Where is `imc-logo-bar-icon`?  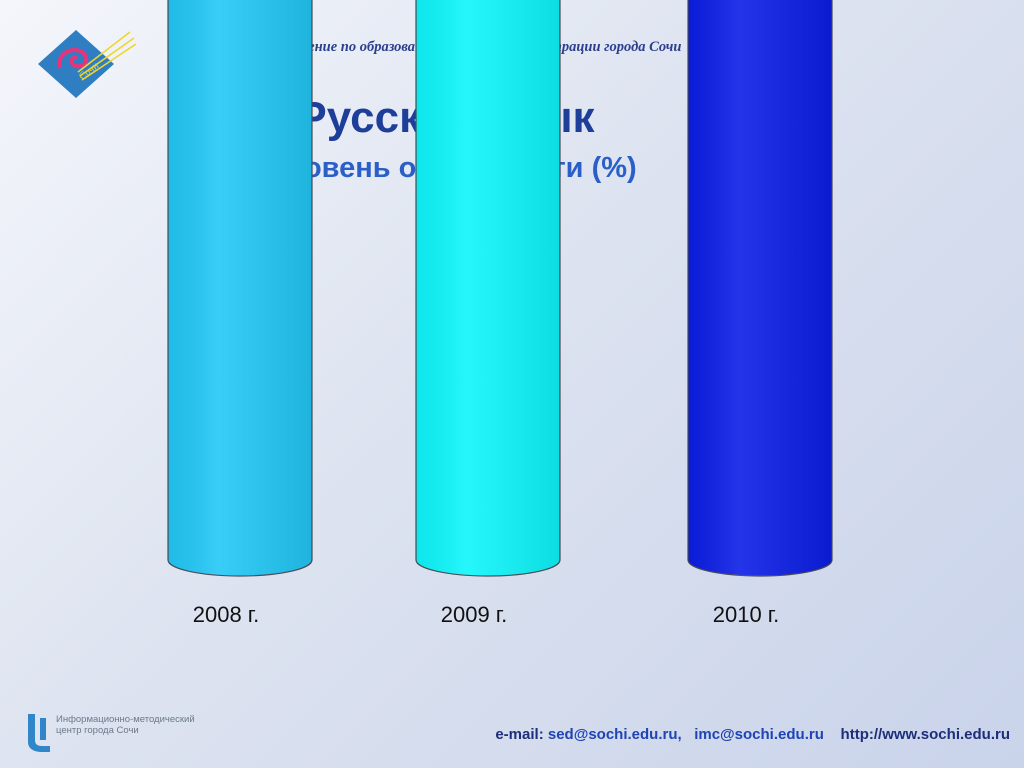
imc-logo-bar-icon is located at coordinates (43, 729).